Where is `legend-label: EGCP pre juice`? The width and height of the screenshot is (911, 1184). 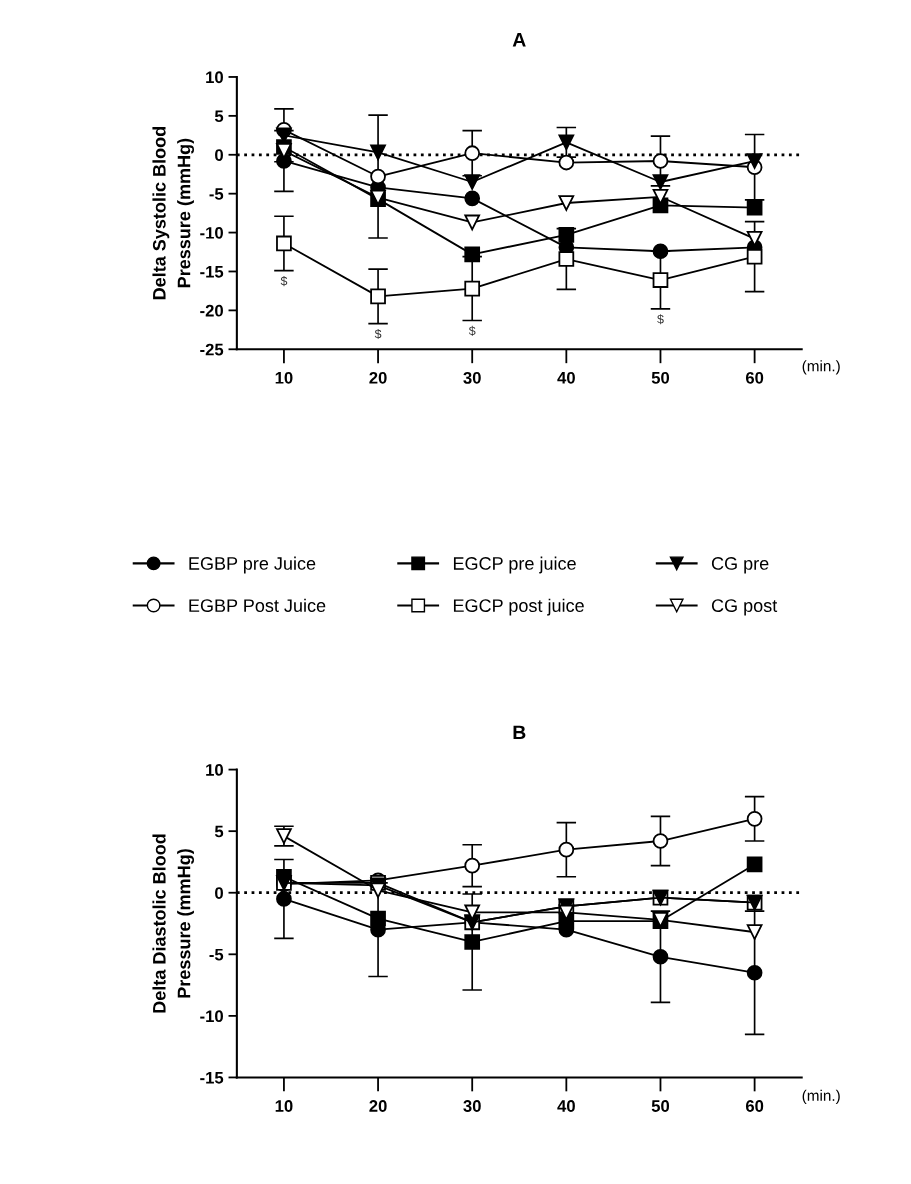
legend-label: EGCP pre juice is located at coordinates (514, 565).